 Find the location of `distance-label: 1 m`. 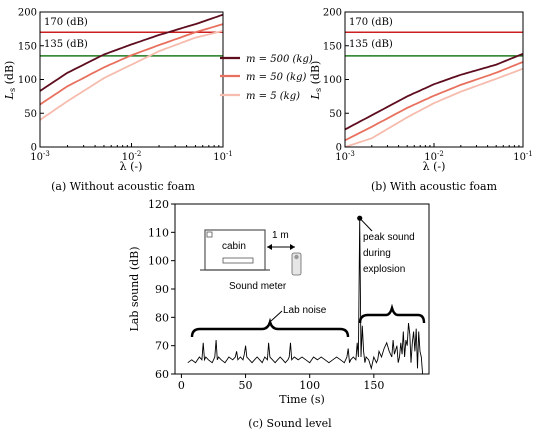

distance-label: 1 m is located at coordinates (280, 235).